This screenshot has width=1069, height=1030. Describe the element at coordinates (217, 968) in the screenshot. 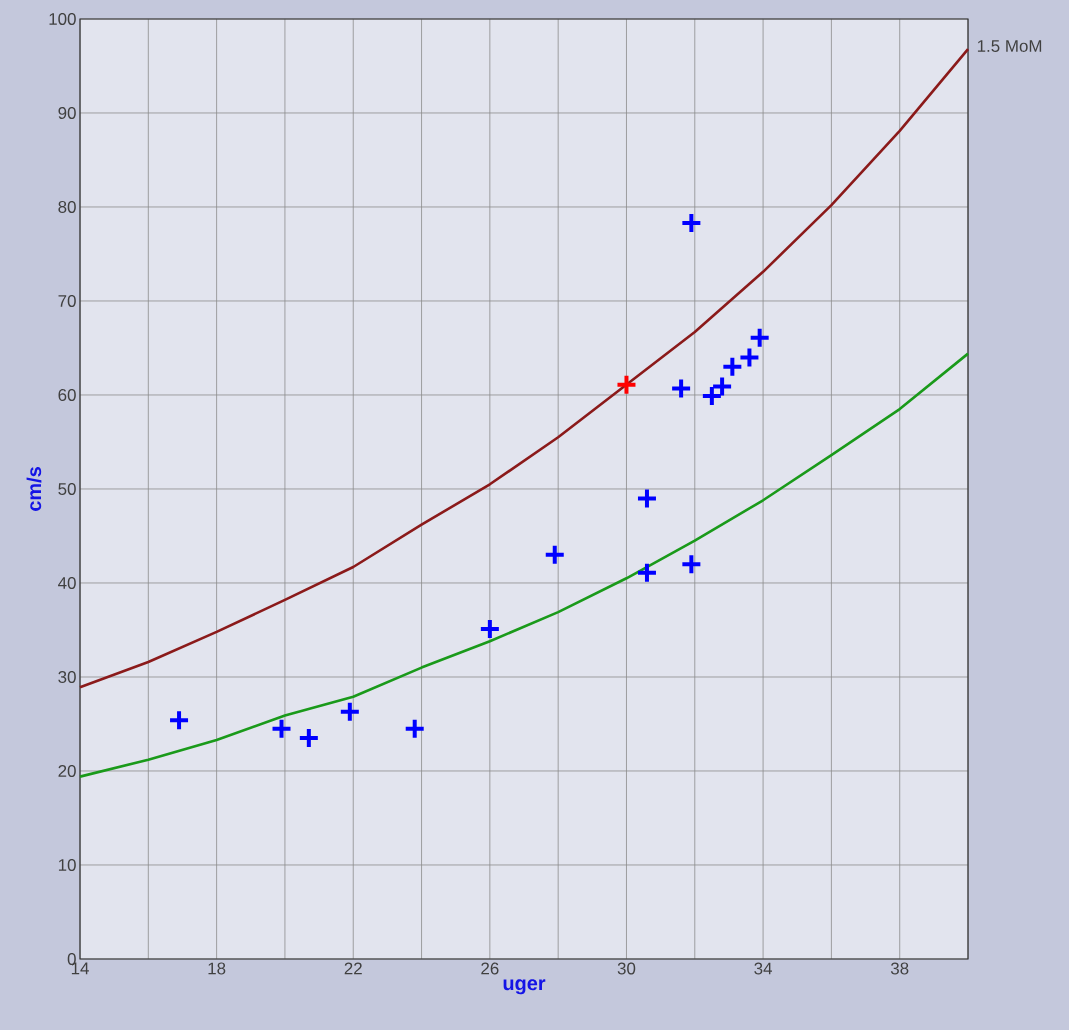

I see `x-tick-label: 18` at that location.